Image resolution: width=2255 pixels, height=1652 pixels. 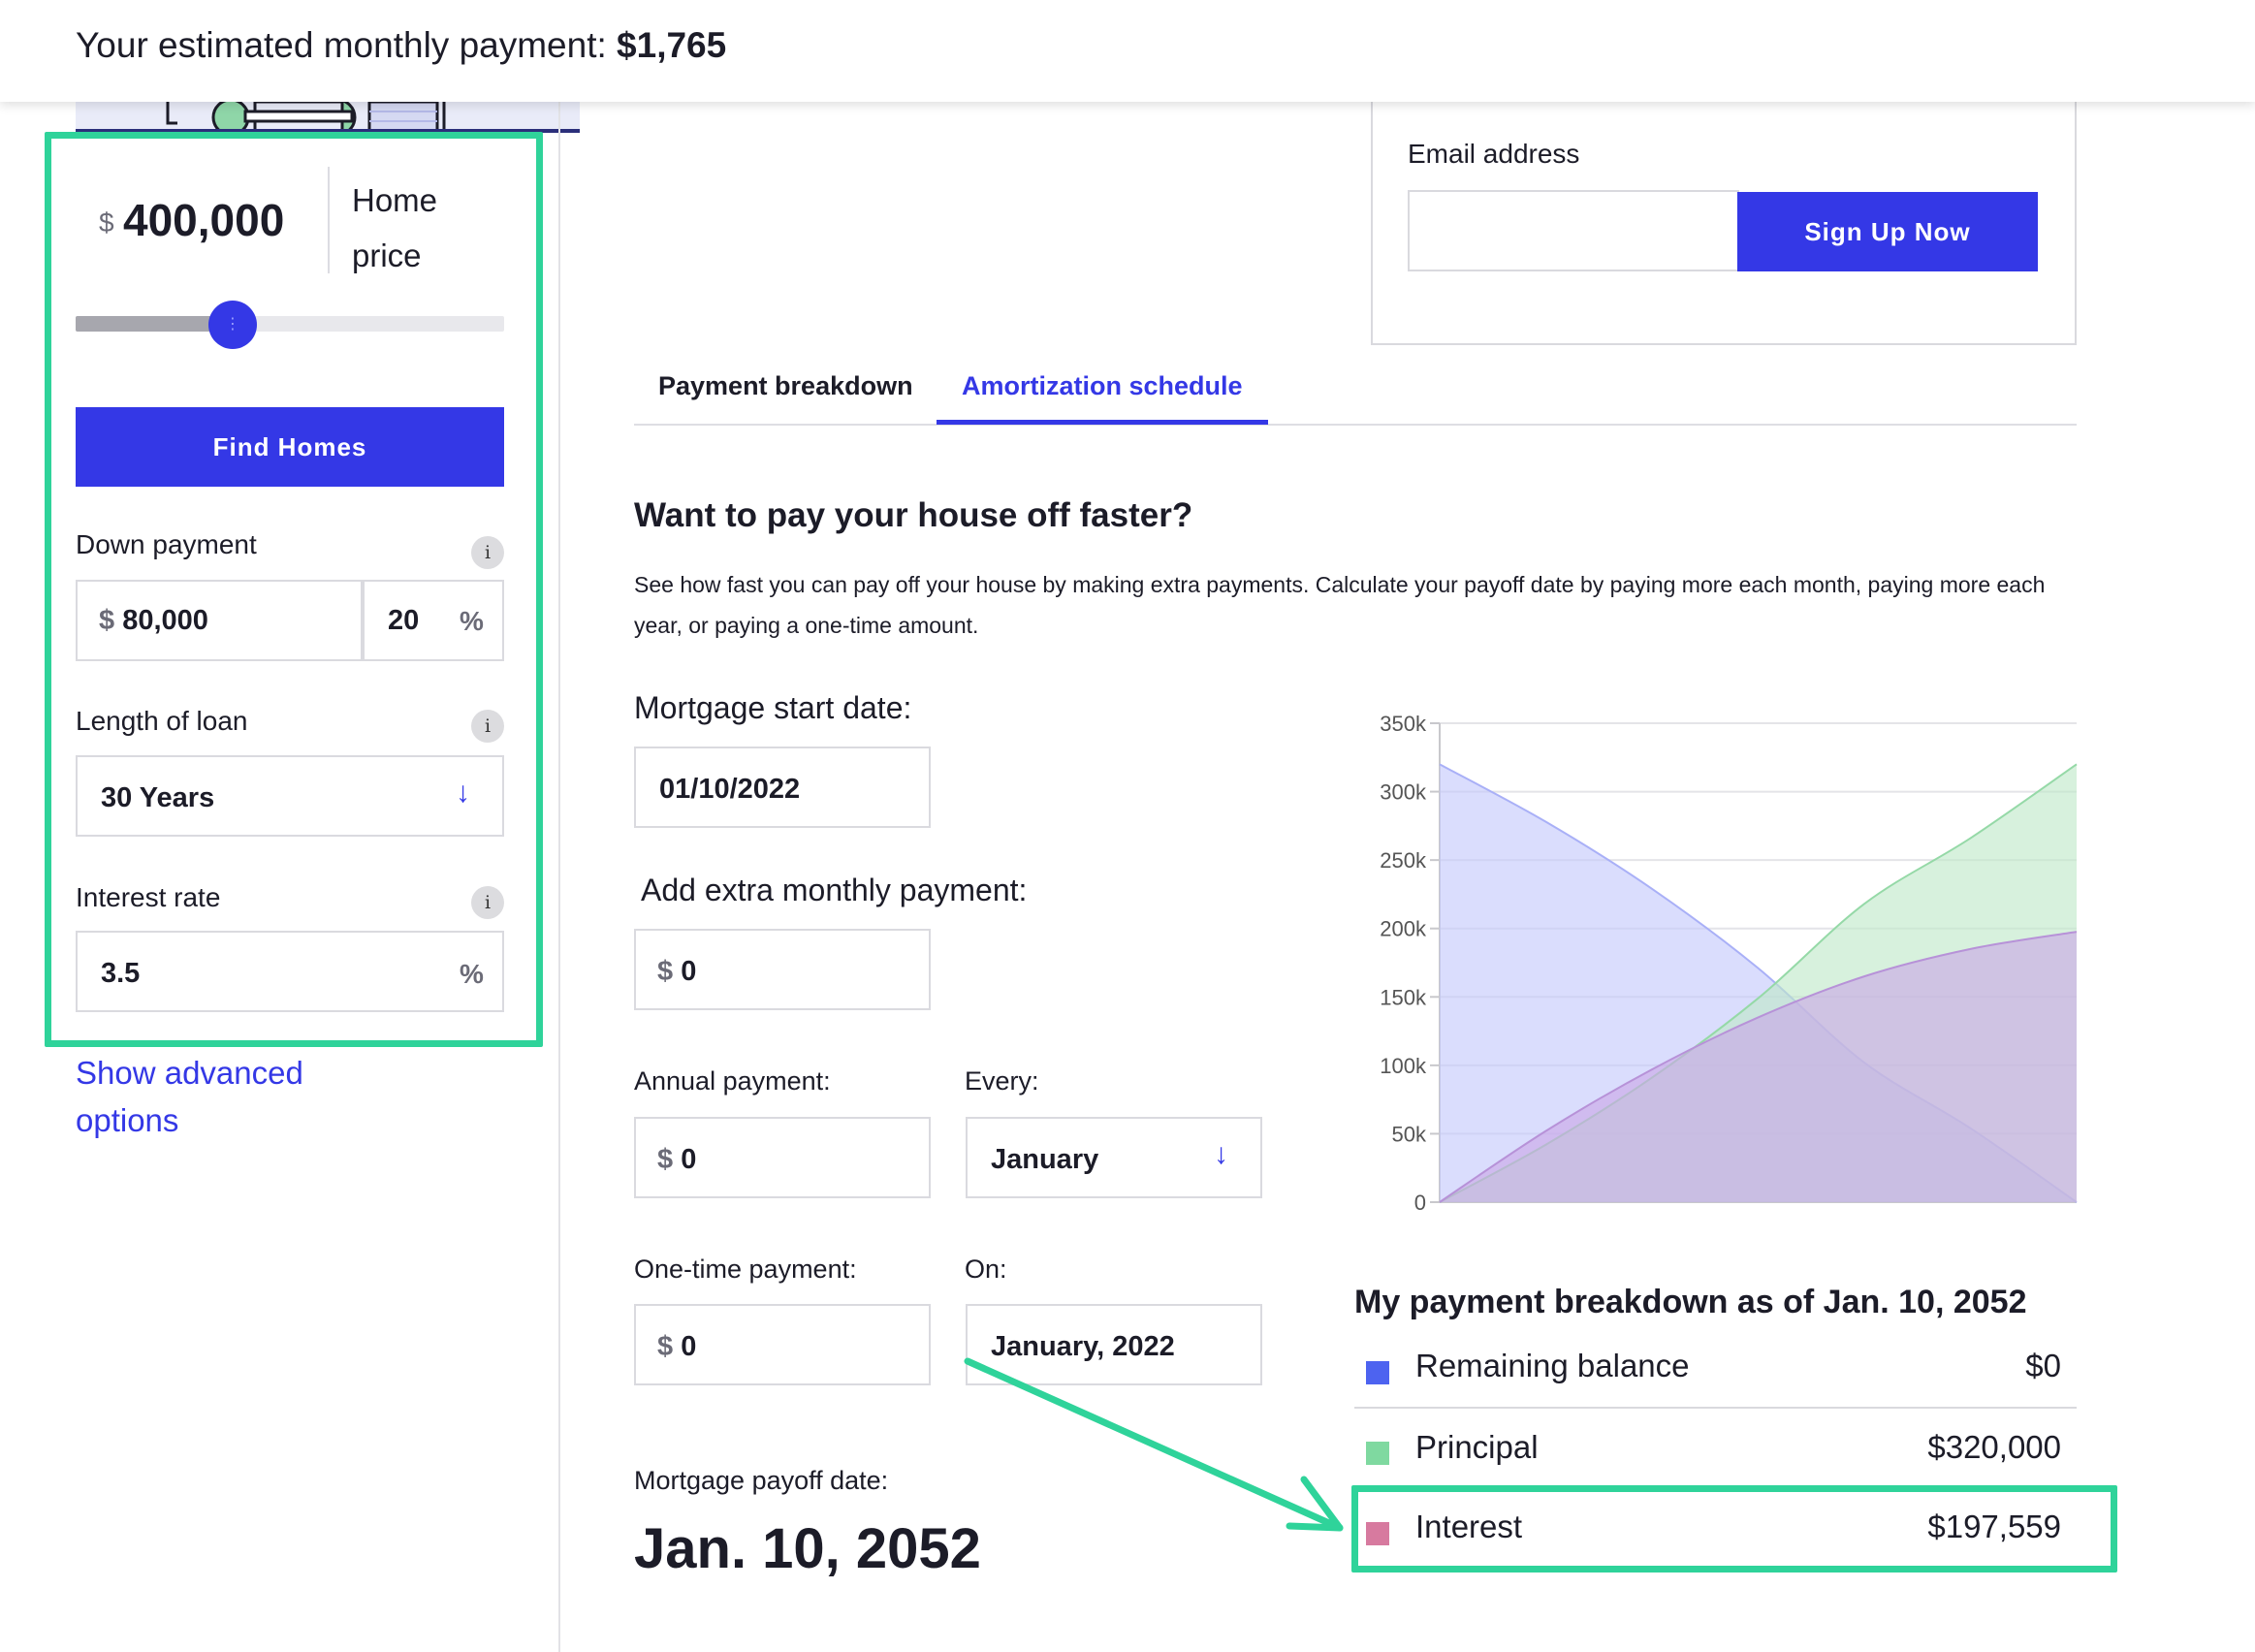 I want to click on mortgage-payoff-date-value: Jan. 10, 2052, so click(x=807, y=1548).